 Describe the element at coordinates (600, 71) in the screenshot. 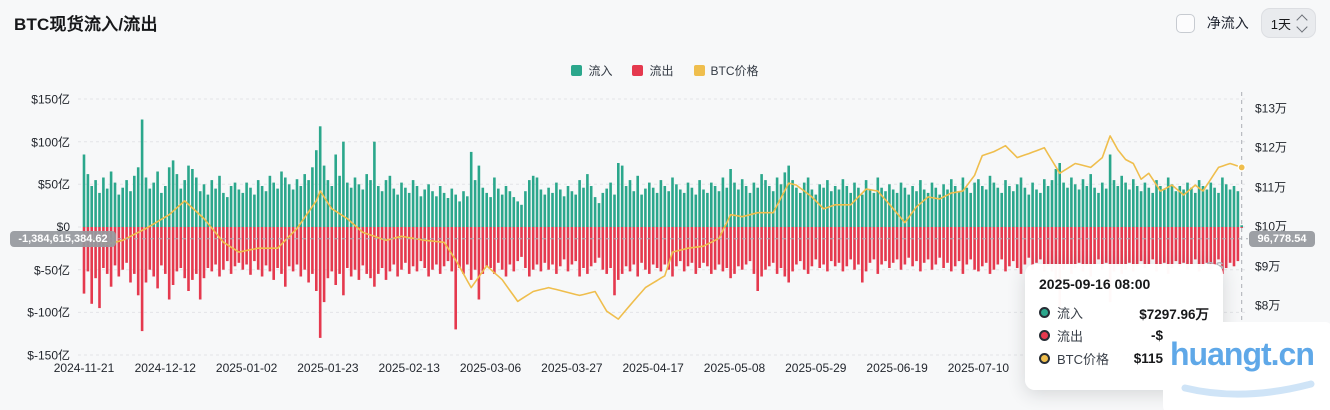

I see `legend-label: 流入` at that location.